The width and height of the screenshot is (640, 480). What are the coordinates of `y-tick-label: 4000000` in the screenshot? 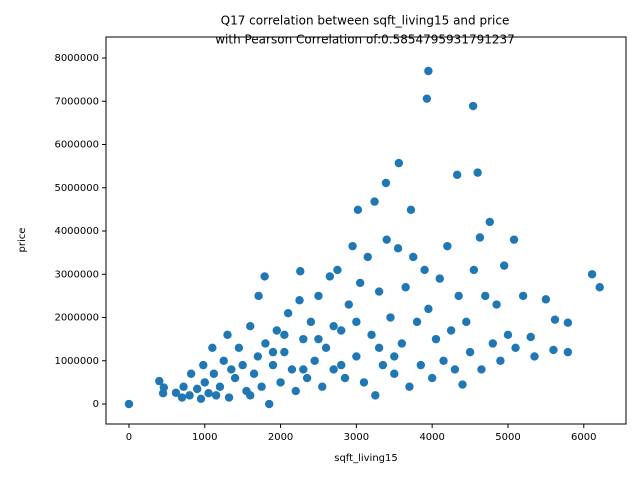 It's located at (76, 231).